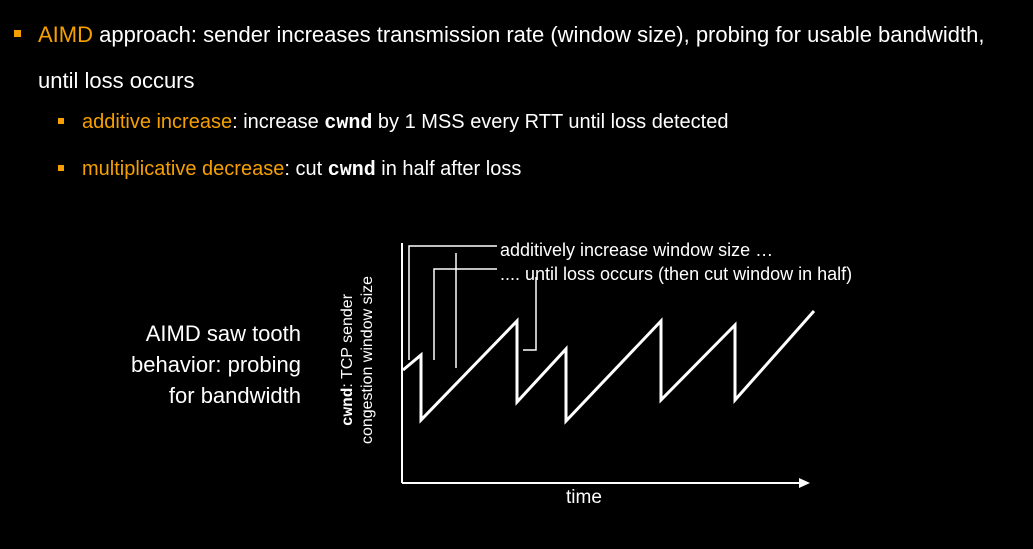 The width and height of the screenshot is (1033, 549). Describe the element at coordinates (157, 122) in the screenshot. I see `sub-bullet-highlight: additive increase` at that location.